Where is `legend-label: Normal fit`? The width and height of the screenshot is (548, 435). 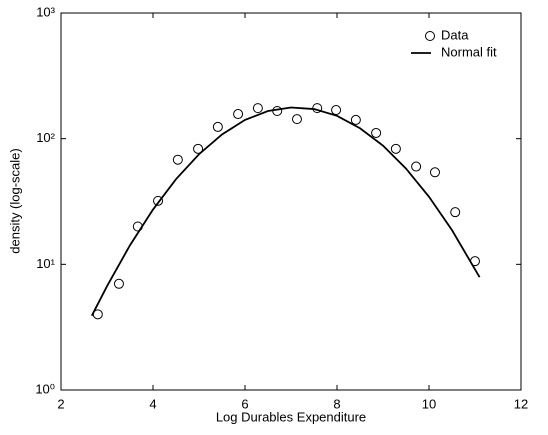 legend-label: Normal fit is located at coordinates (469, 51).